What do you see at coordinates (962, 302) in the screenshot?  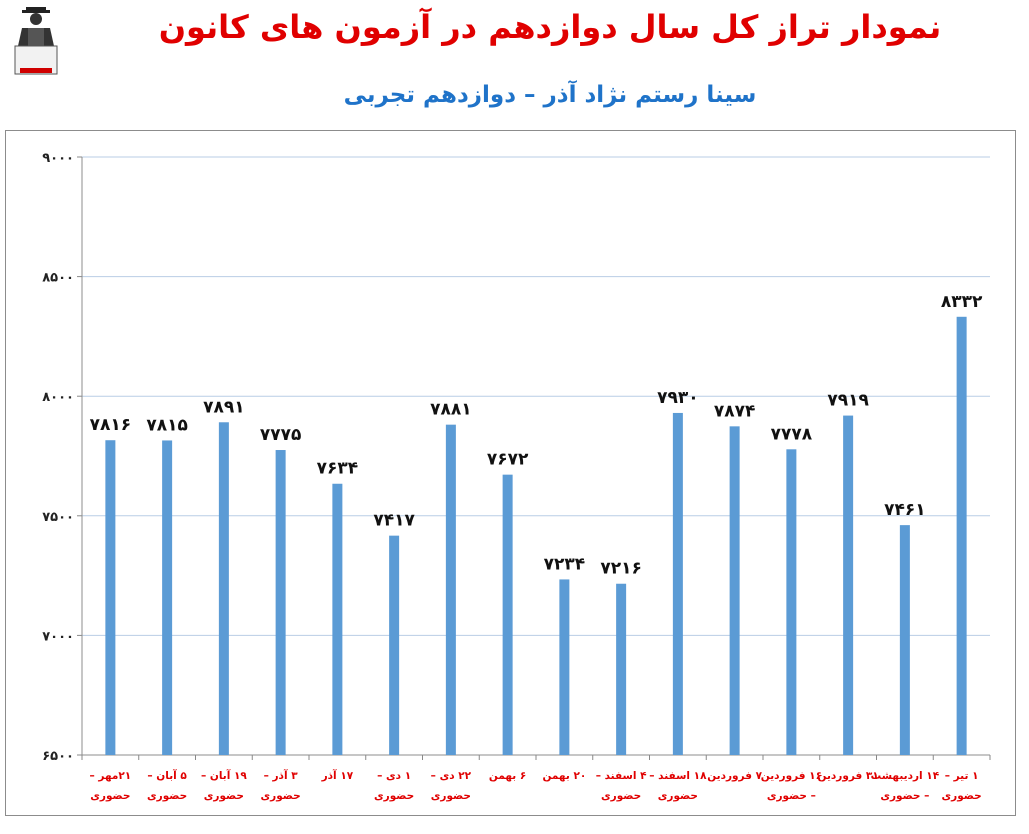 I see `data-label: ۸۳۳۲` at bounding box center [962, 302].